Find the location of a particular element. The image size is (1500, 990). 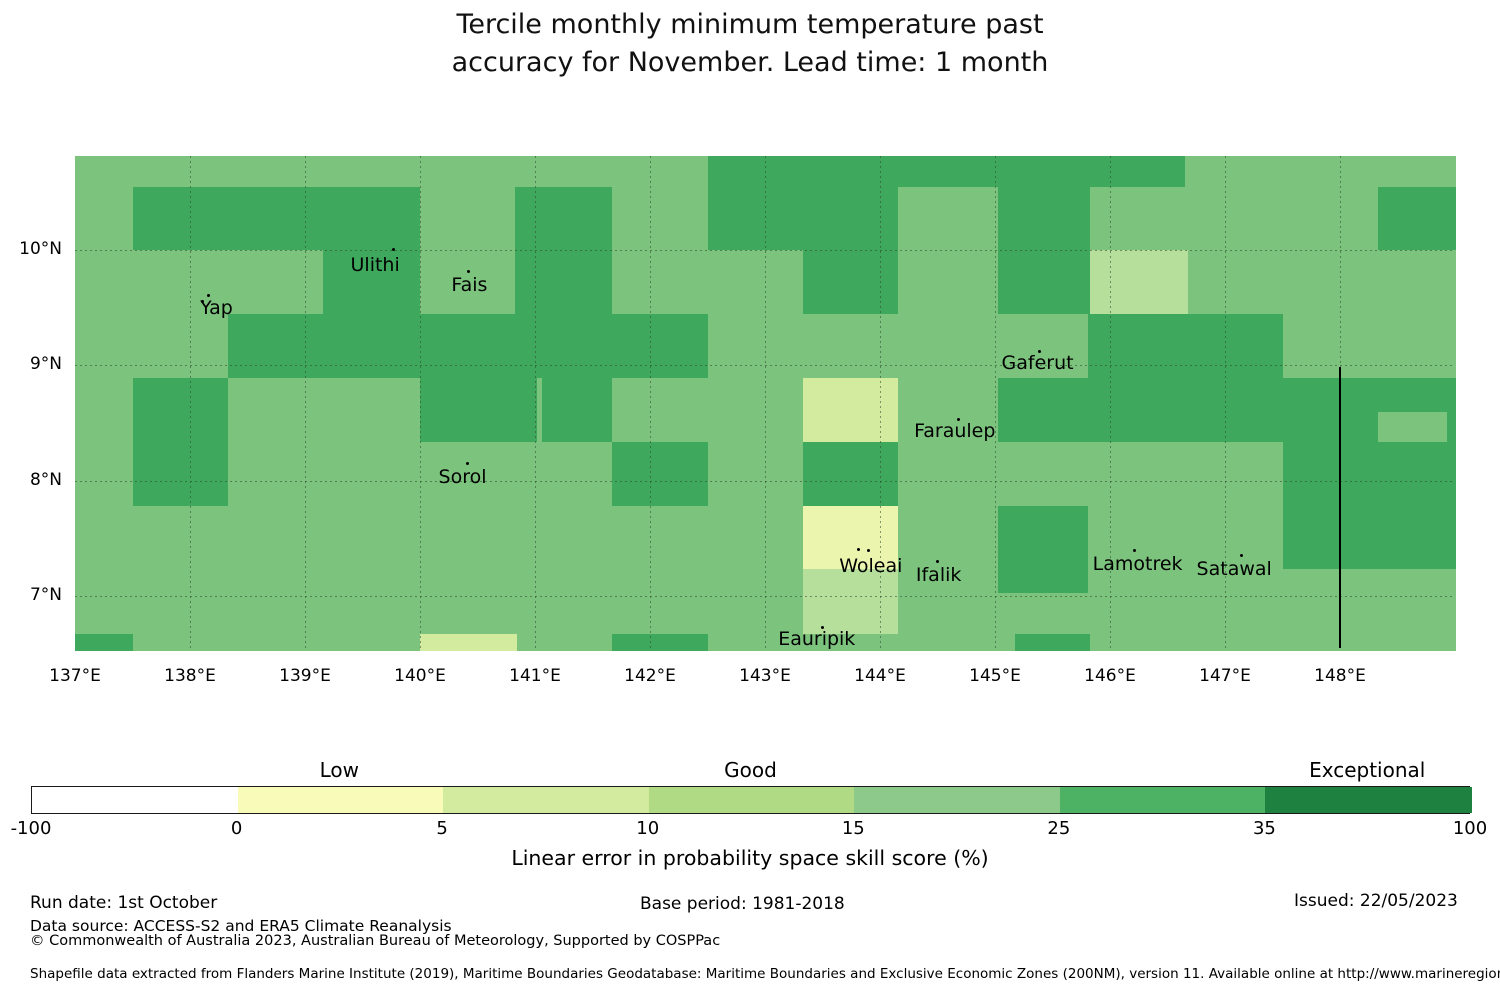

latitude-gridline is located at coordinates (765, 250).